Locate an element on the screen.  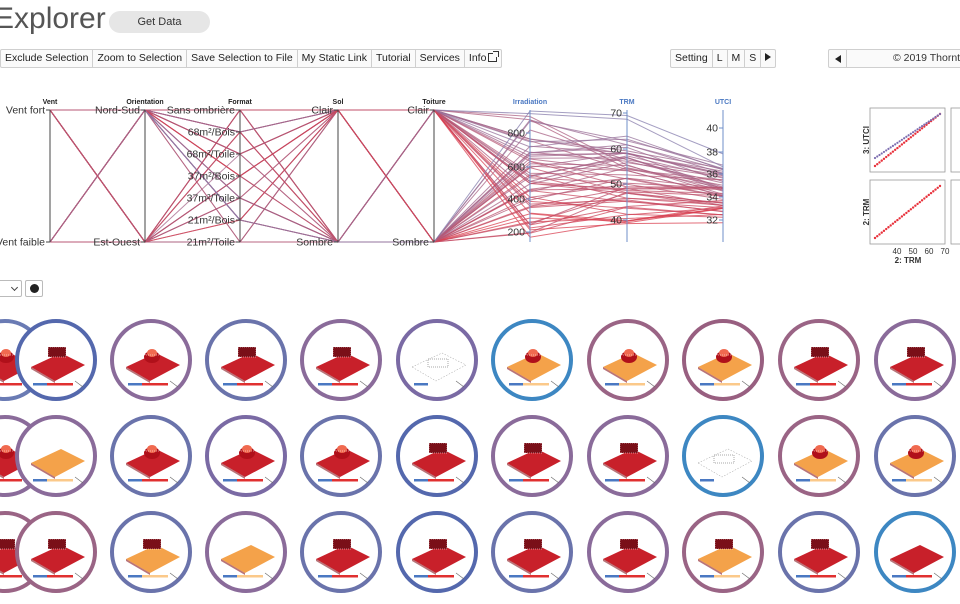
size-large-button: L is located at coordinates (720, 58).